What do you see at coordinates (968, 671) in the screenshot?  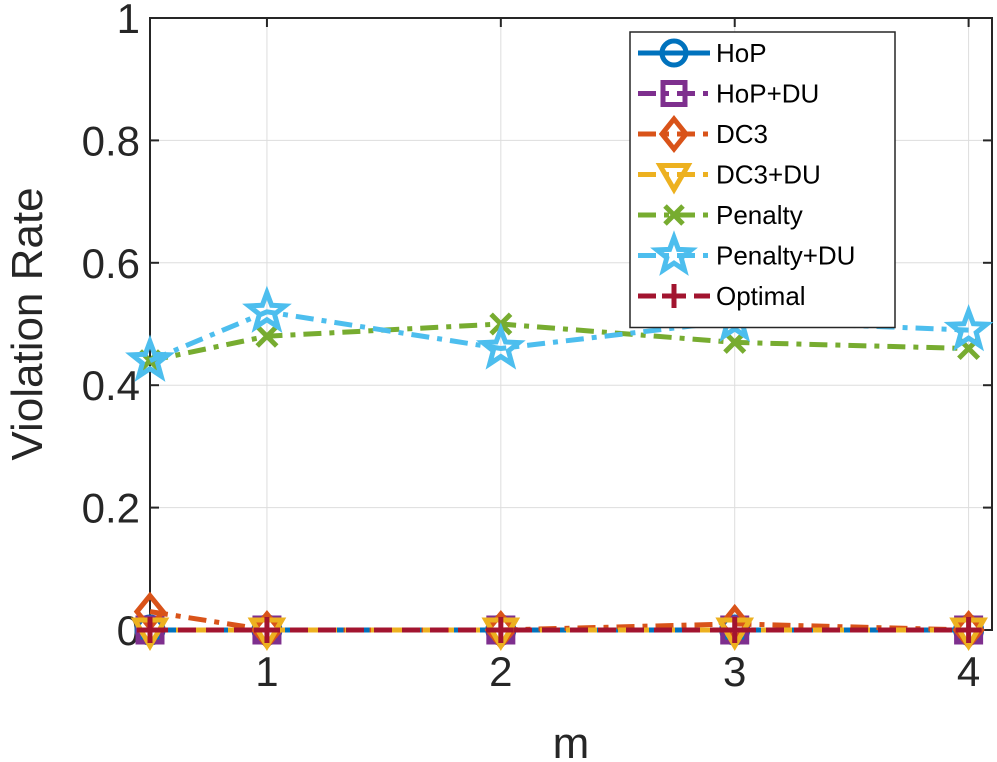 I see `x-tick-label: 4` at bounding box center [968, 671].